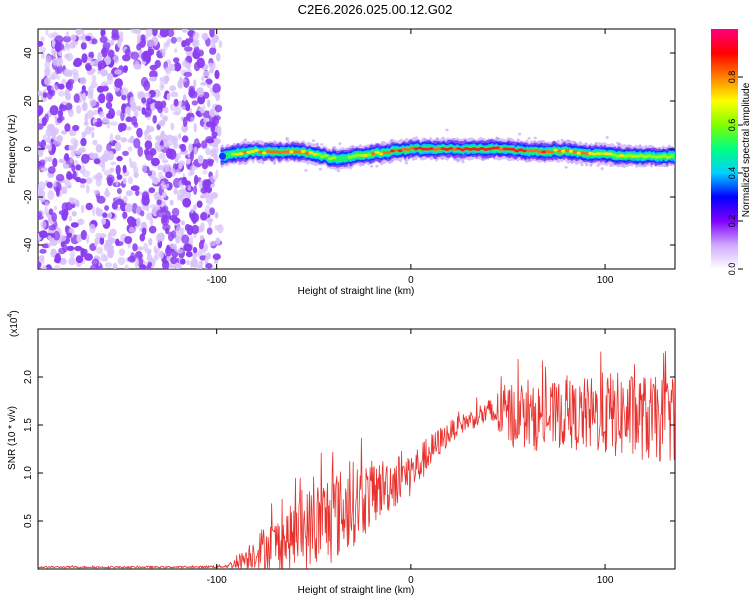 This screenshot has width=750, height=600. Describe the element at coordinates (12, 438) in the screenshot. I see `snr-y-label: SNR (10 * v/v)` at that location.